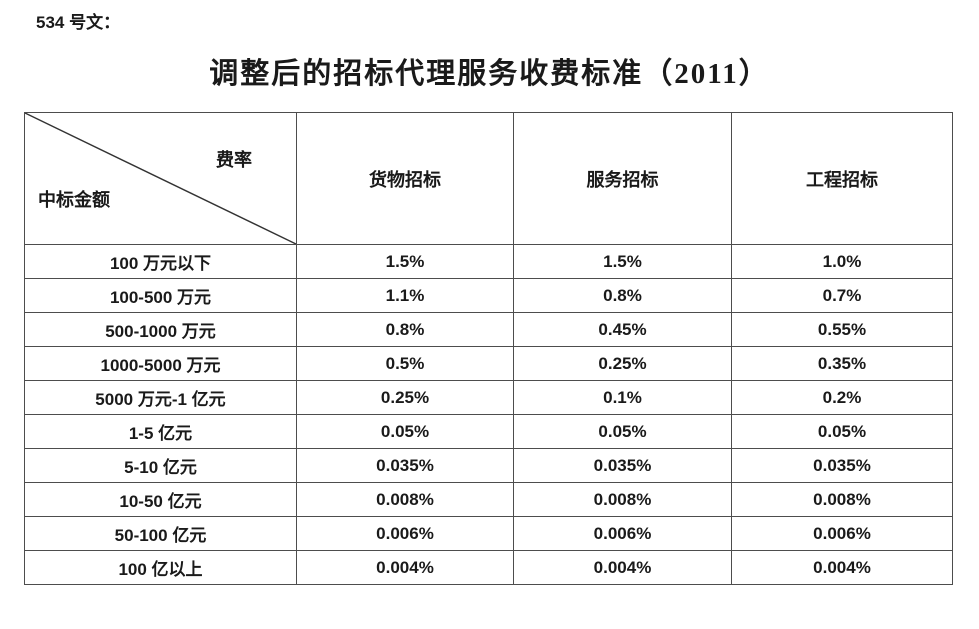 The height and width of the screenshot is (629, 979). What do you see at coordinates (160, 295) in the screenshot?
I see `row-label-cell: 100-500 万元` at bounding box center [160, 295].